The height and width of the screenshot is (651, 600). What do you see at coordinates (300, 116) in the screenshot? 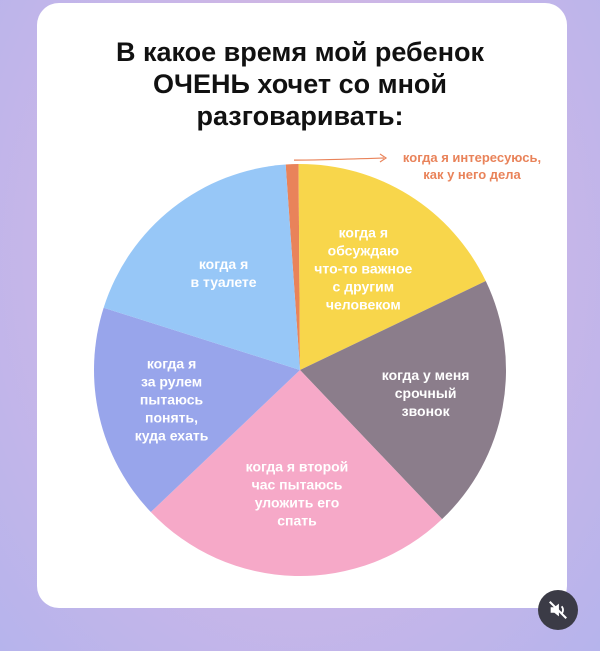
I see `title-line-3: разговаривать:` at bounding box center [300, 116].